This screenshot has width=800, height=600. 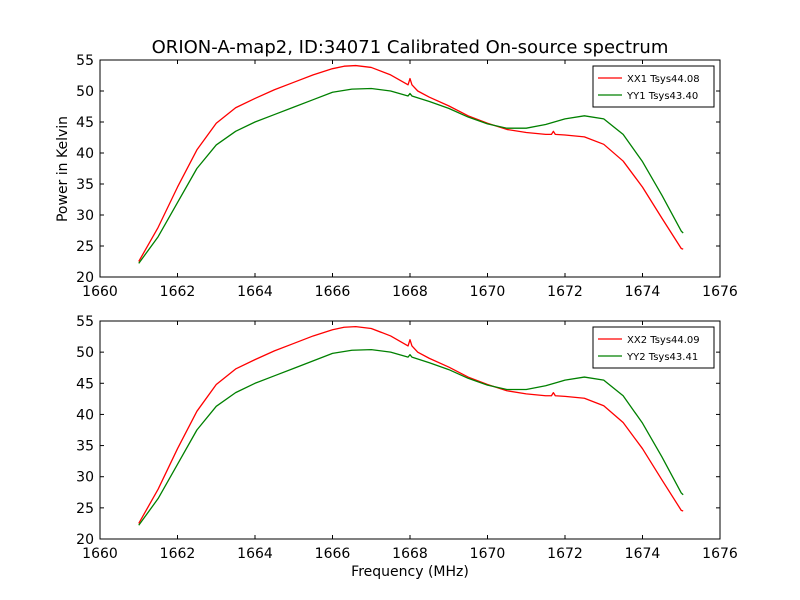 I want to click on bottom-y-tick-label: 45, so click(x=85, y=384).